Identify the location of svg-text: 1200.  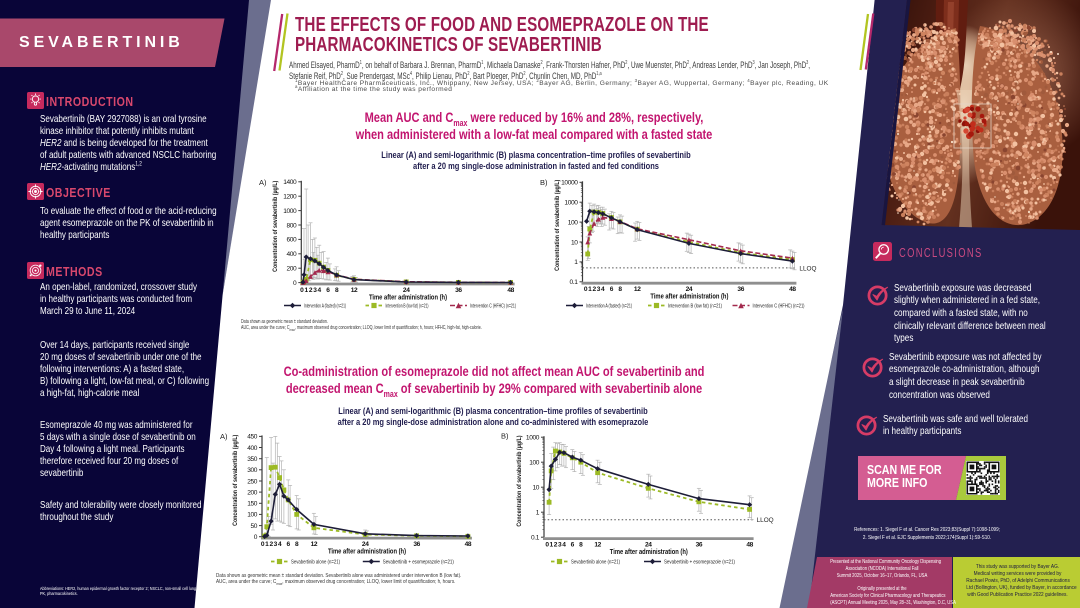
(290, 197).